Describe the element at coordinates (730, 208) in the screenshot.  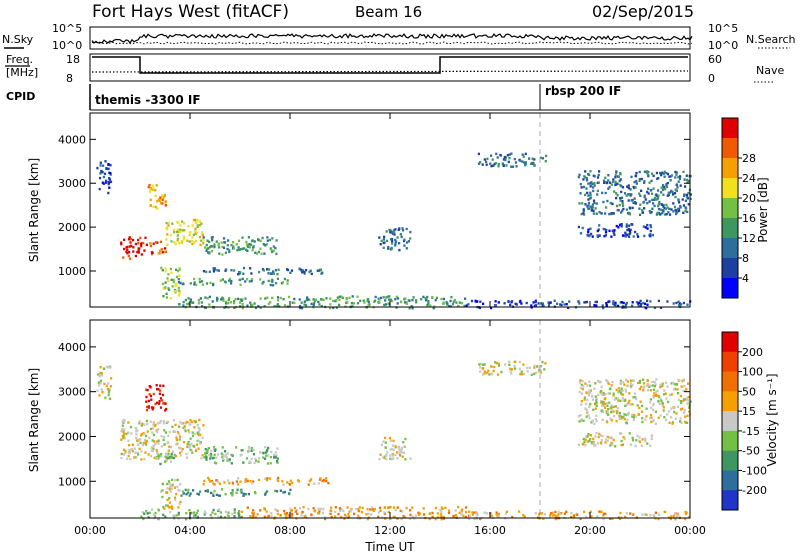
I see `colorbar-swatch` at that location.